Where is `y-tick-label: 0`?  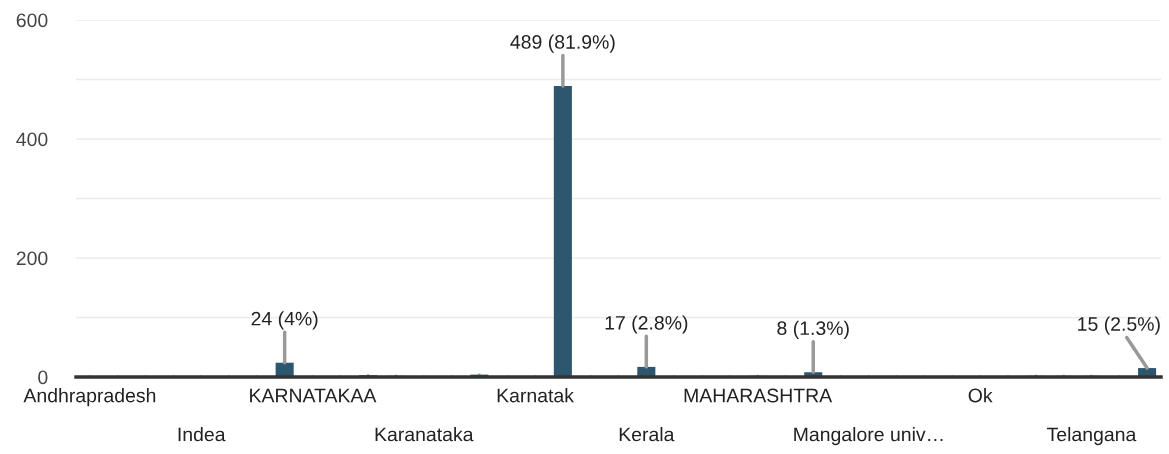 y-tick-label: 0 is located at coordinates (43, 377).